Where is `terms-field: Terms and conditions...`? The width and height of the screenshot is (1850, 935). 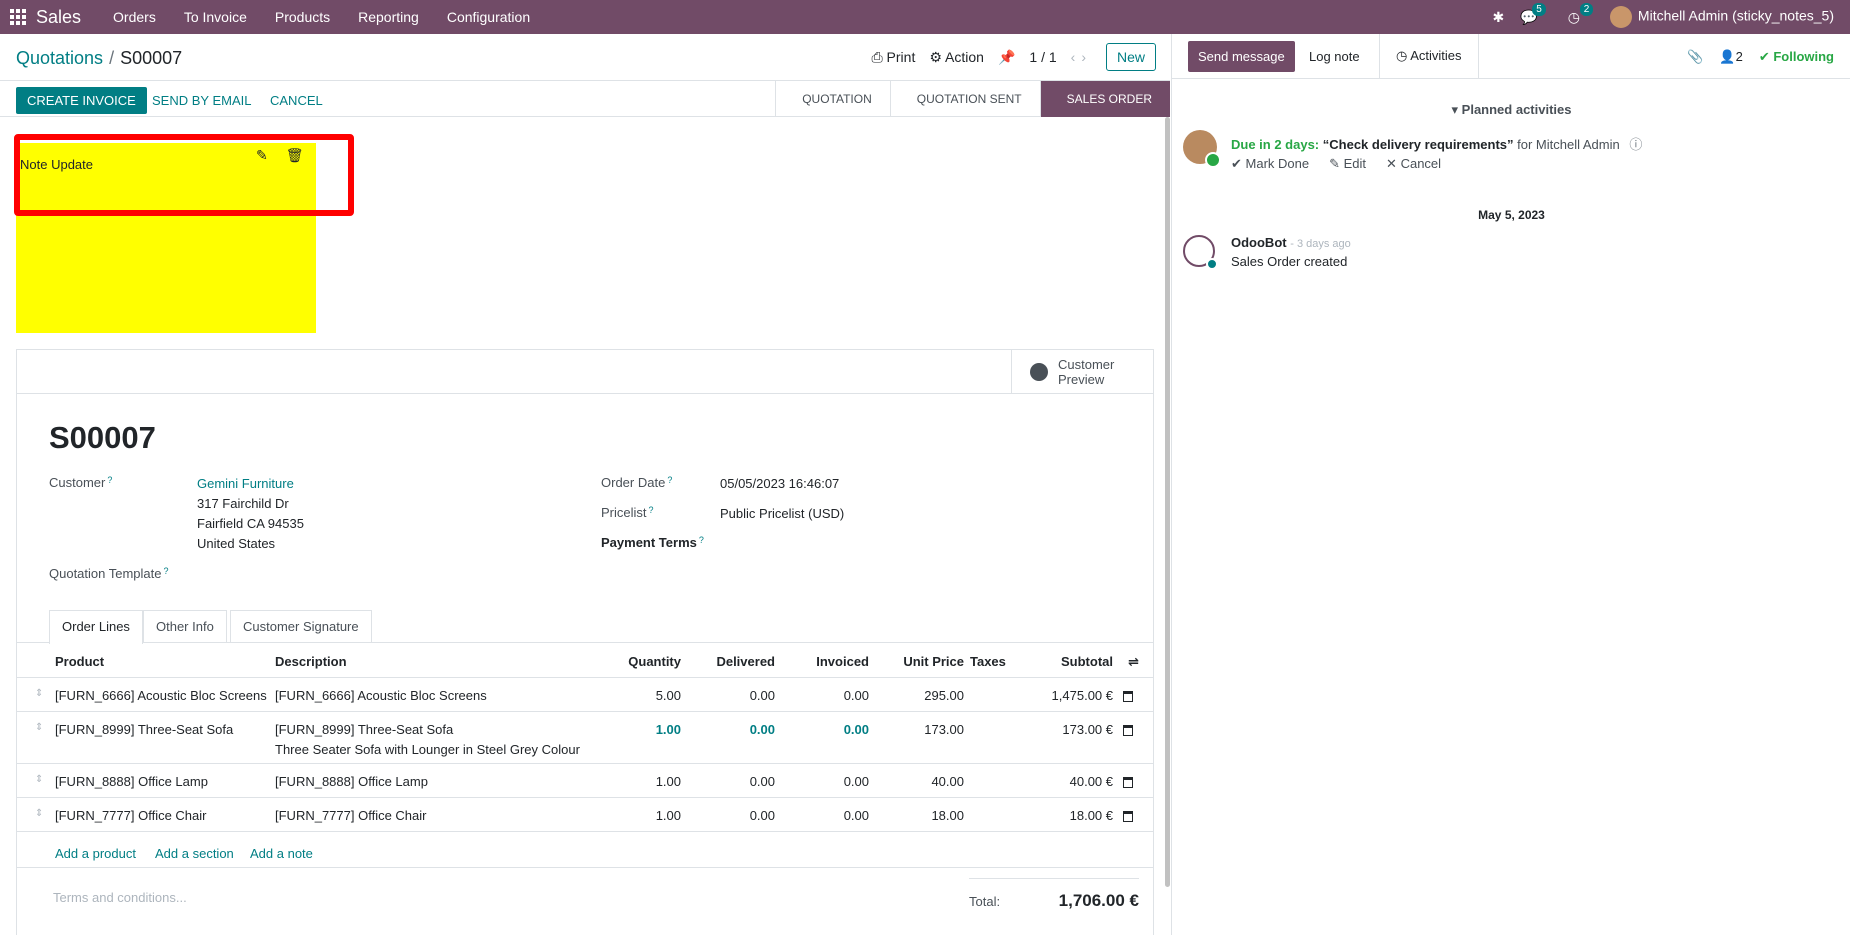 terms-field: Terms and conditions... is located at coordinates (120, 897).